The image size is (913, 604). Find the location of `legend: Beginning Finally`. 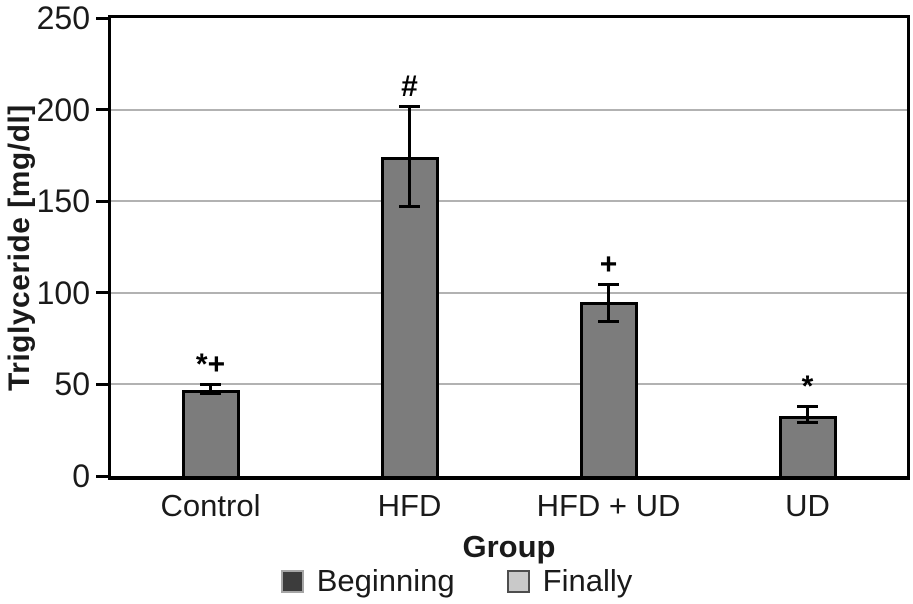

legend: Beginning Finally is located at coordinates (456, 581).